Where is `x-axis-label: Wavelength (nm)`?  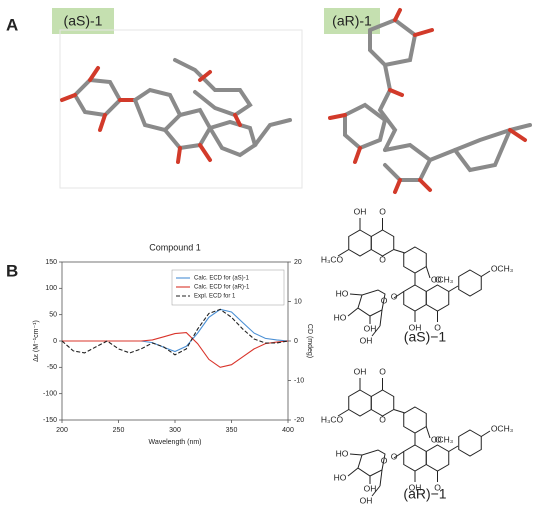 x-axis-label: Wavelength (nm) is located at coordinates (174, 442).